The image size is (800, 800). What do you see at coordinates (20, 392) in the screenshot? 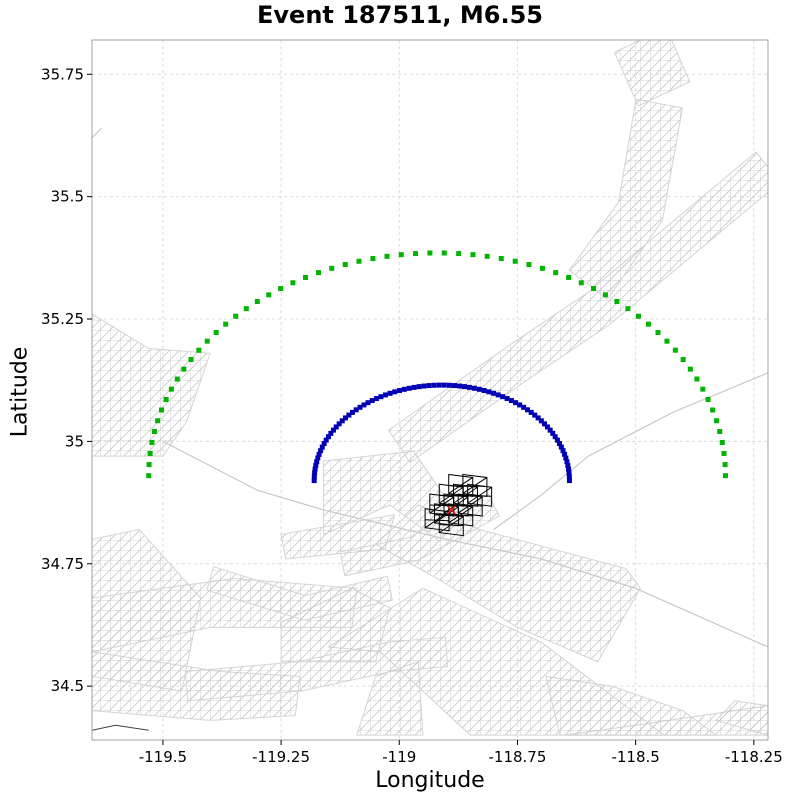
I see `y-axis-label: Latitude` at bounding box center [20, 392].